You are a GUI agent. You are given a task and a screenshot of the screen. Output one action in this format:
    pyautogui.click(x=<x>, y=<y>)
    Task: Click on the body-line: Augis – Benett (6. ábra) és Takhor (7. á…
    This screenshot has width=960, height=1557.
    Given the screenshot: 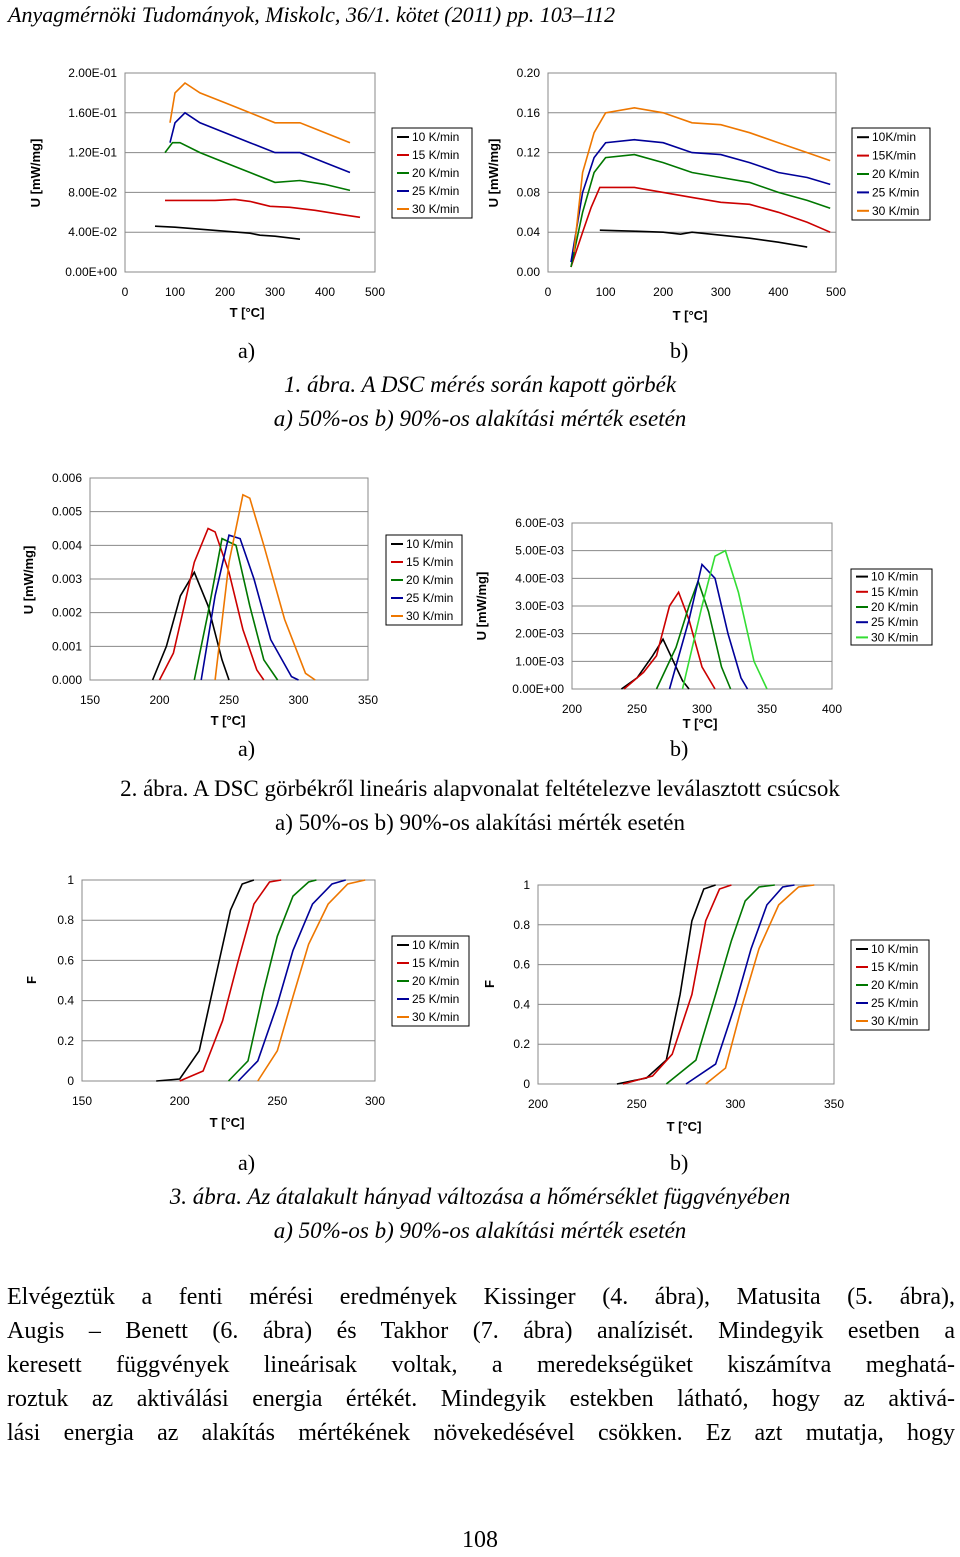 What is the action you would take?
    pyautogui.click(x=481, y=1331)
    